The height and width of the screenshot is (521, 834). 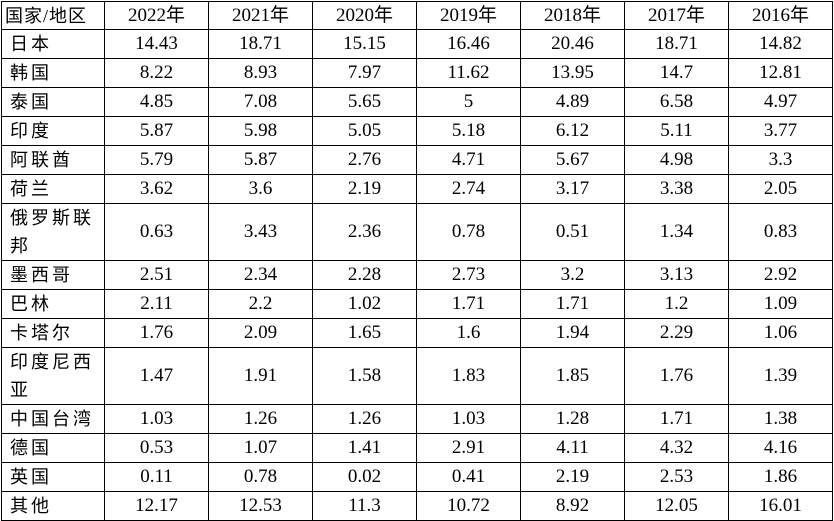 What do you see at coordinates (364, 232) in the screenshot?
I see `value-cell: 2.36` at bounding box center [364, 232].